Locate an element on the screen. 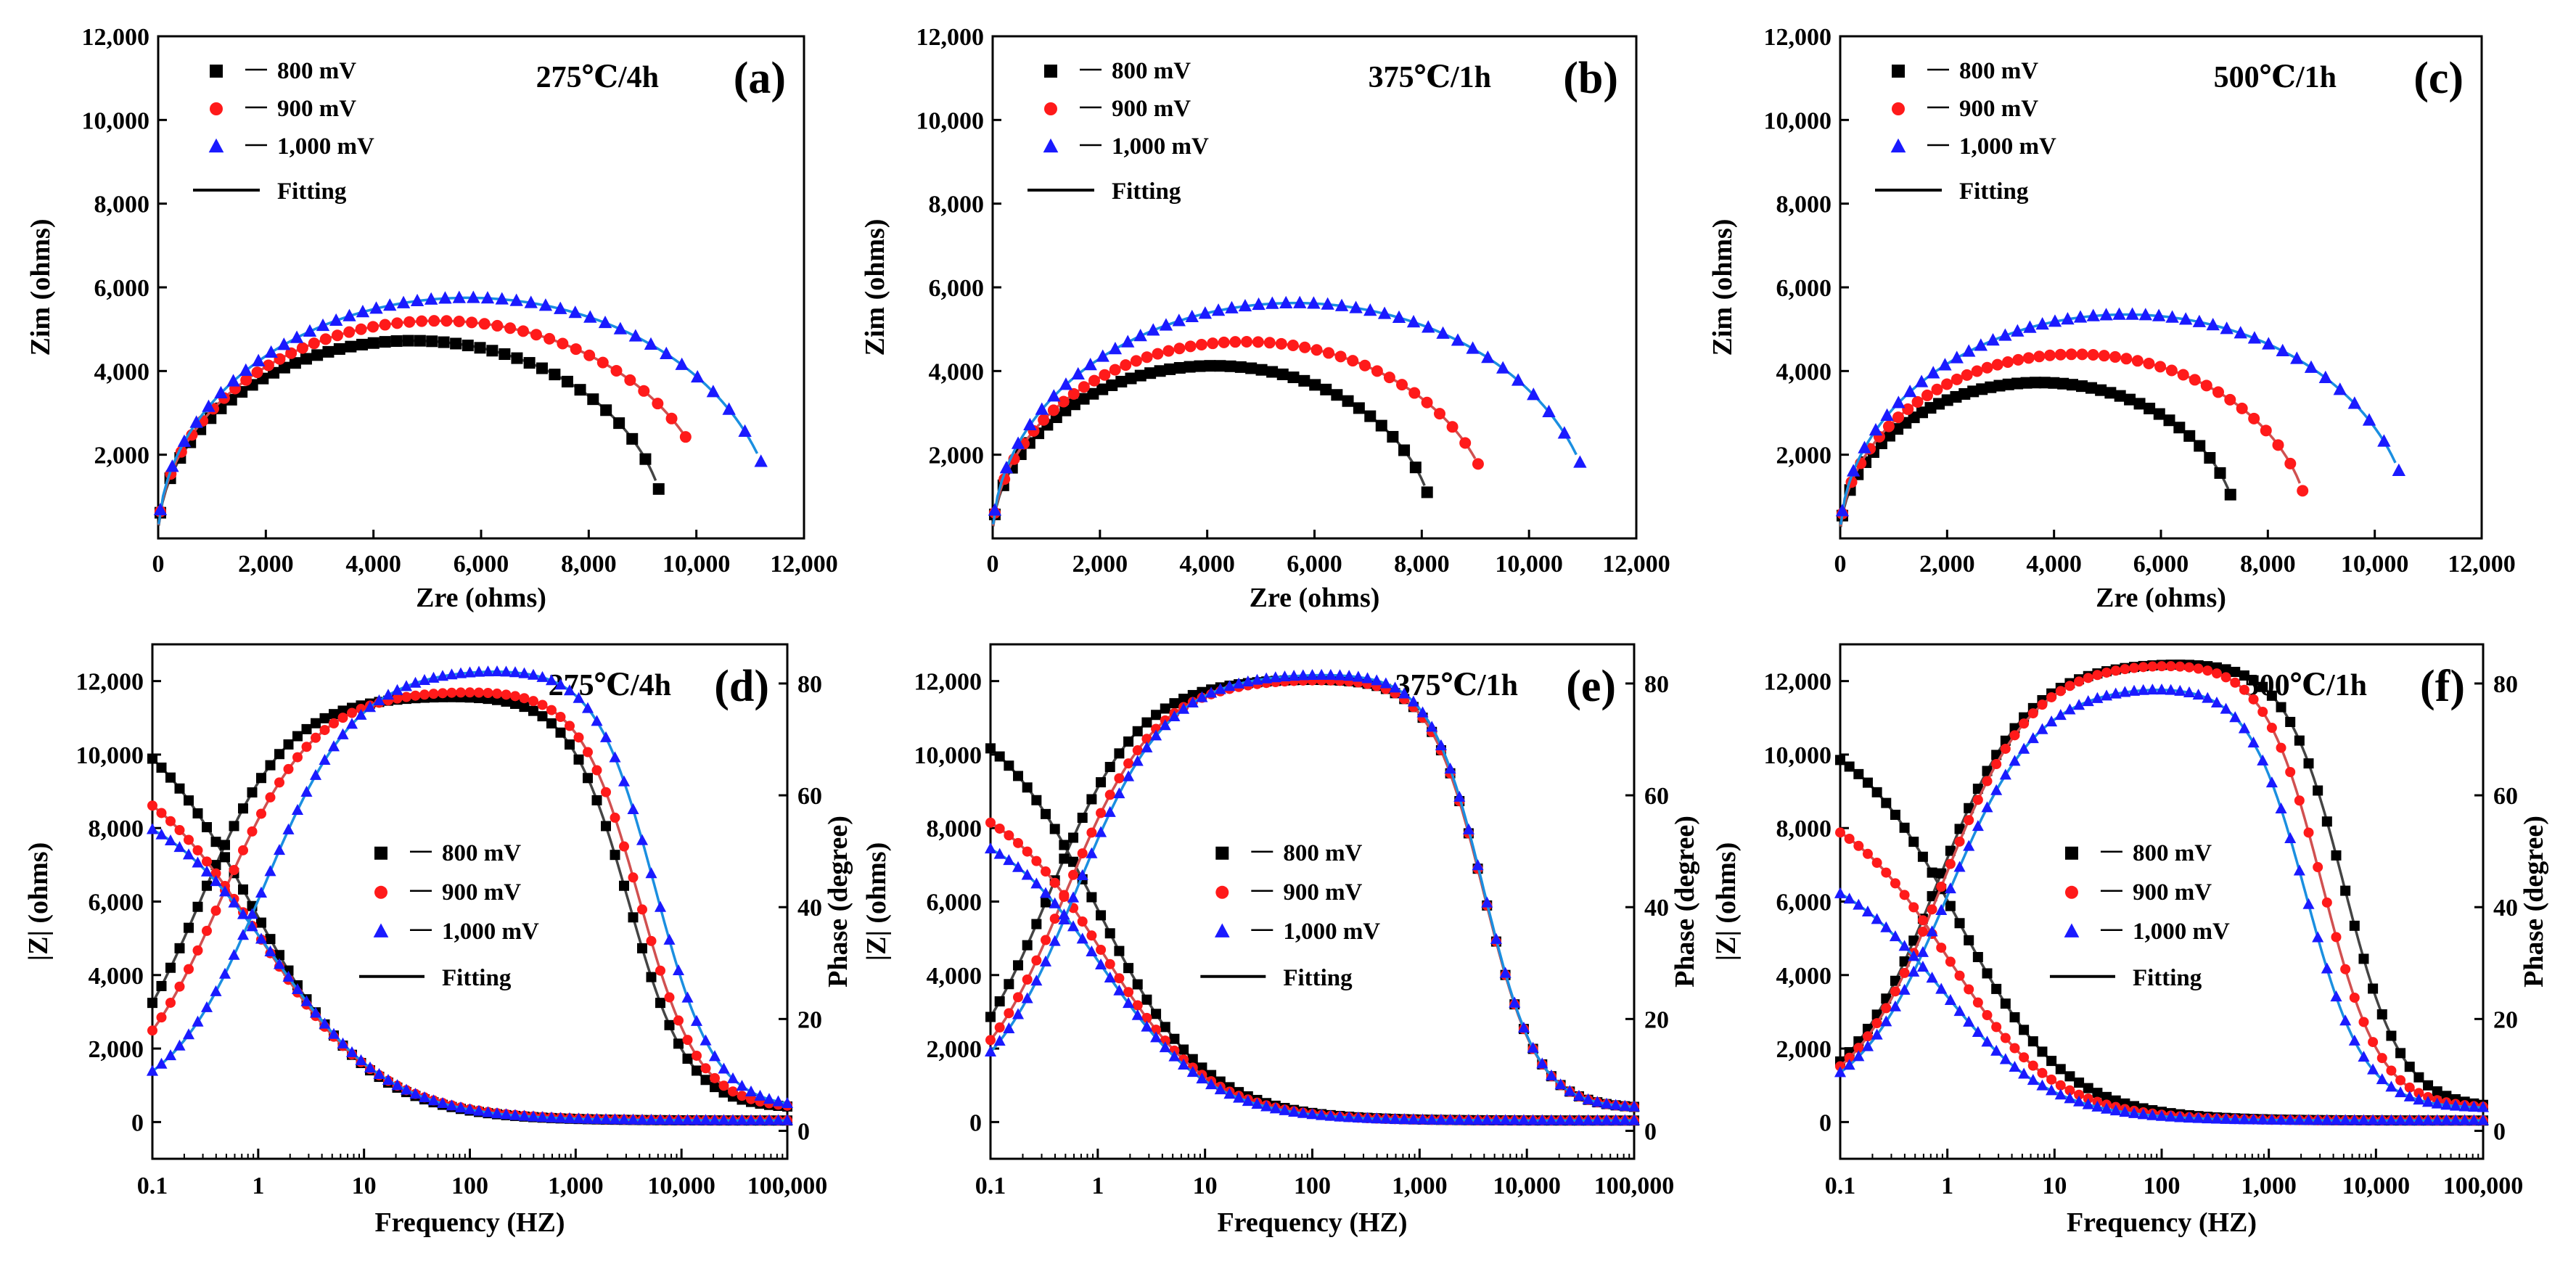  panel-label-a: (a) is located at coordinates (760, 78).